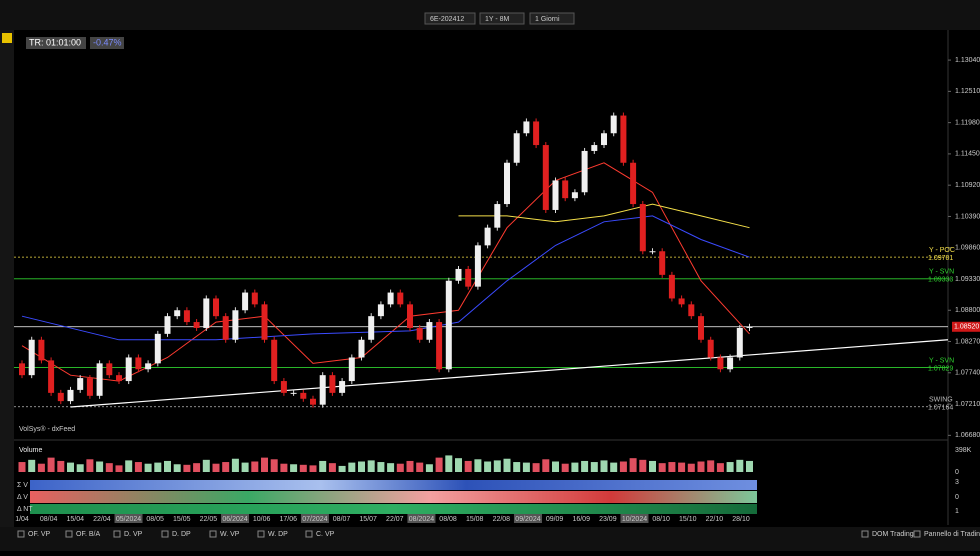  I want to click on heat-scale: 0, so click(957, 497).